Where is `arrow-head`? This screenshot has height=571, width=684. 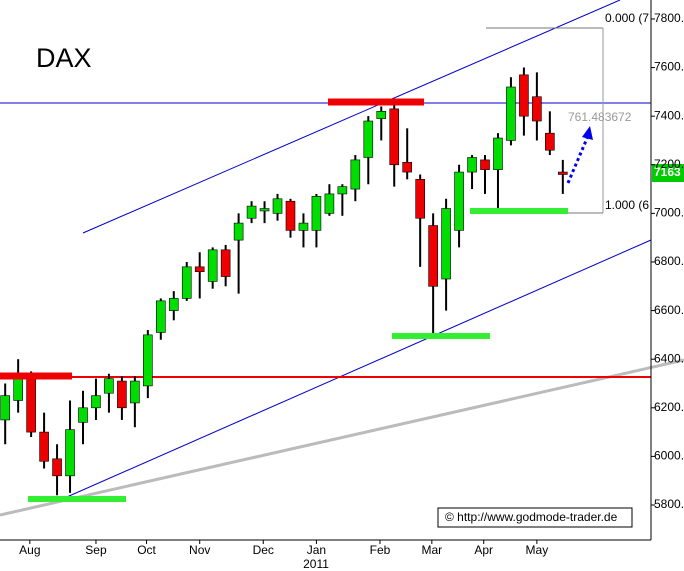 arrow-head is located at coordinates (587, 133).